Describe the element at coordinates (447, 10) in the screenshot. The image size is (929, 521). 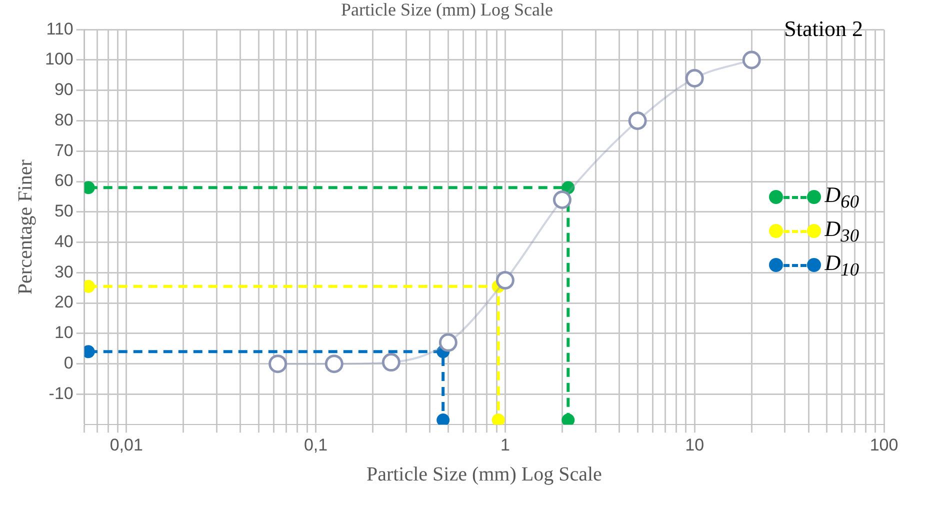
I see `chart-title: Particle Size (mm) Log Scale` at that location.